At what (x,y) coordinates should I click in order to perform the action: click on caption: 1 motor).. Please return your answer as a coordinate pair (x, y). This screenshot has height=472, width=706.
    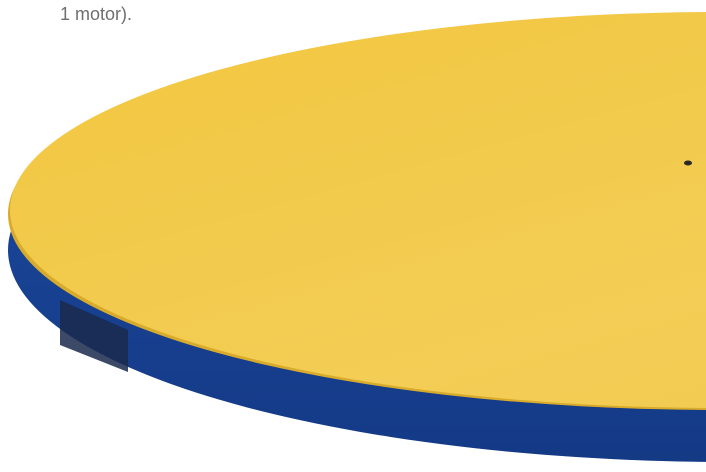
    Looking at the image, I should click on (96, 14).